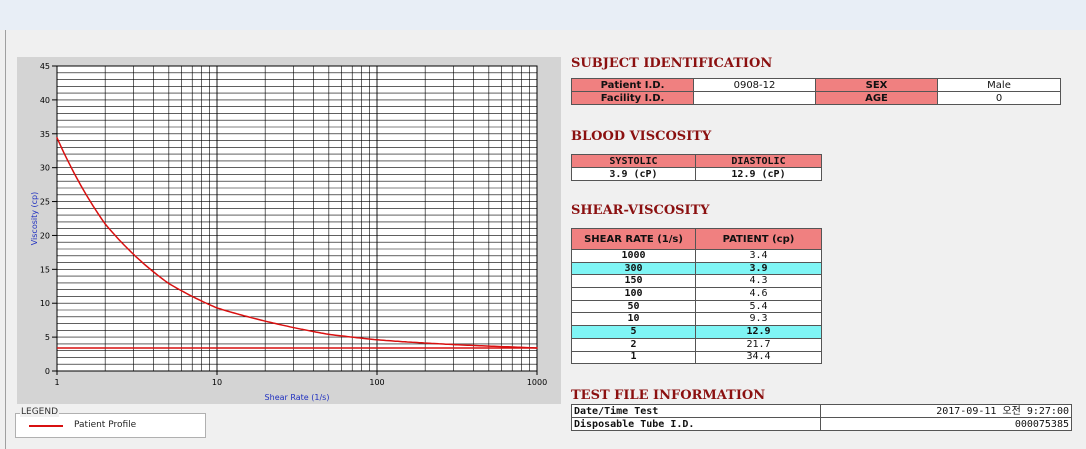 This screenshot has height=449, width=1086. I want to click on legend-title: LEGEND, so click(40, 412).